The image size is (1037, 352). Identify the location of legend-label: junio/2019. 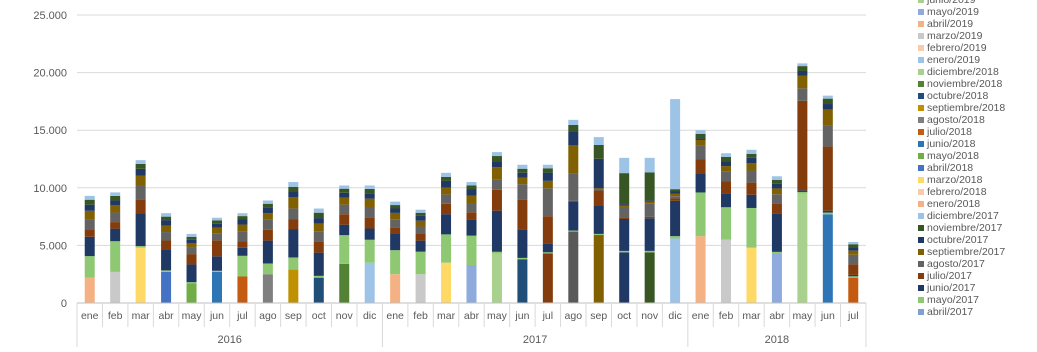
(951, 3).